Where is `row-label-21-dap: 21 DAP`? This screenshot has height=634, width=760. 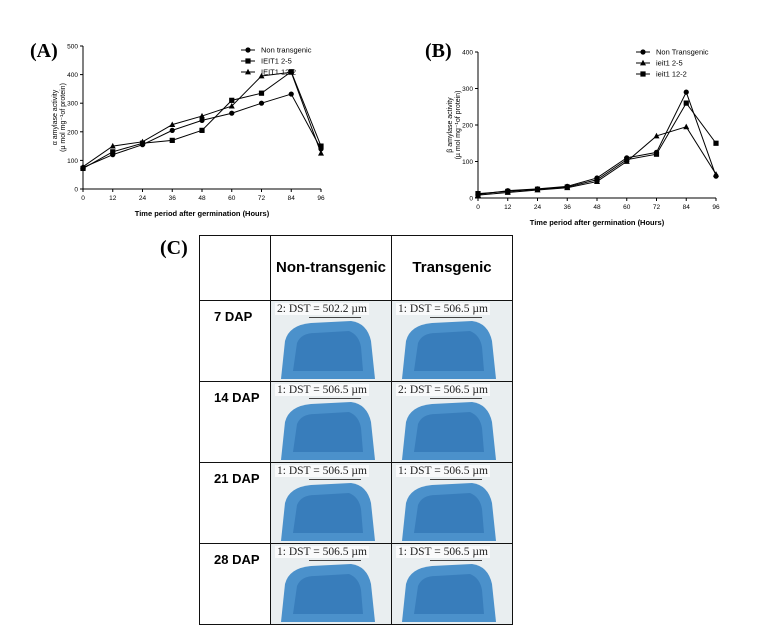
row-label-21-dap: 21 DAP is located at coordinates (235, 503).